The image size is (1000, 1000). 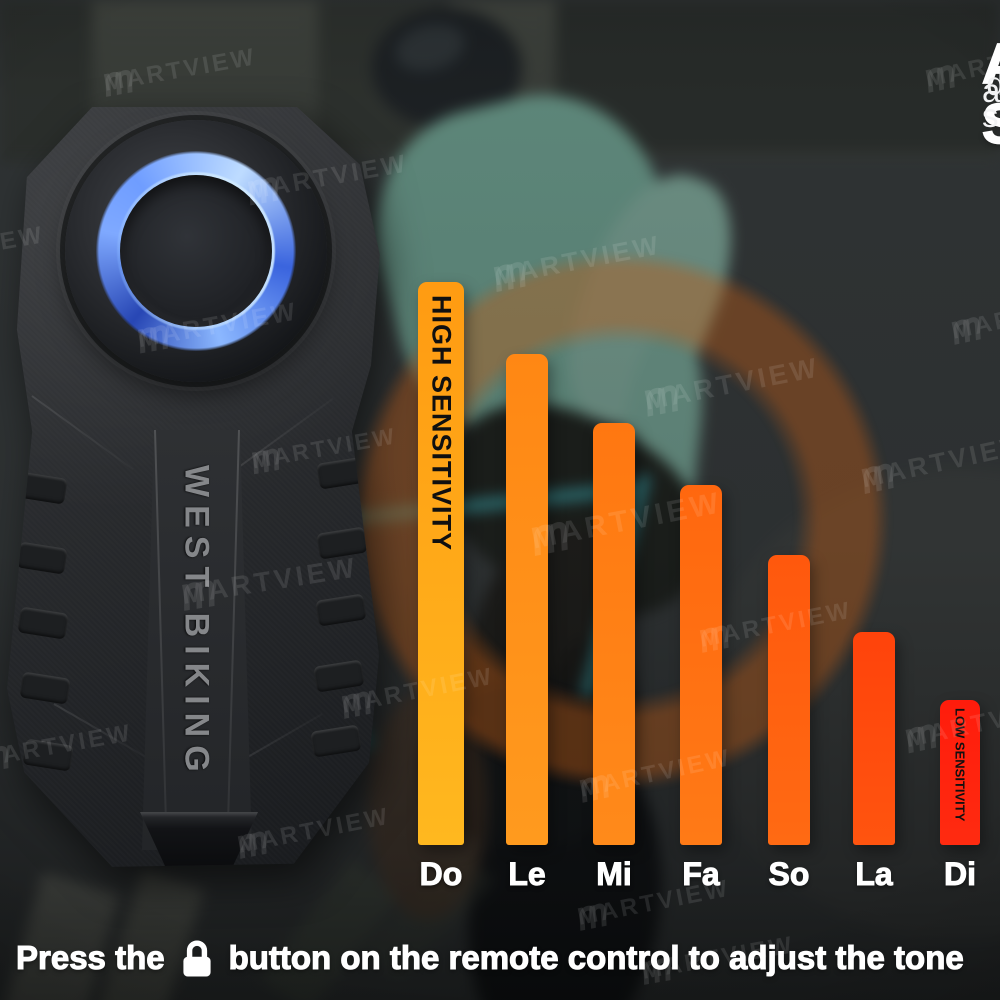 What do you see at coordinates (527, 874) in the screenshot?
I see `bar-label-le: Le` at bounding box center [527, 874].